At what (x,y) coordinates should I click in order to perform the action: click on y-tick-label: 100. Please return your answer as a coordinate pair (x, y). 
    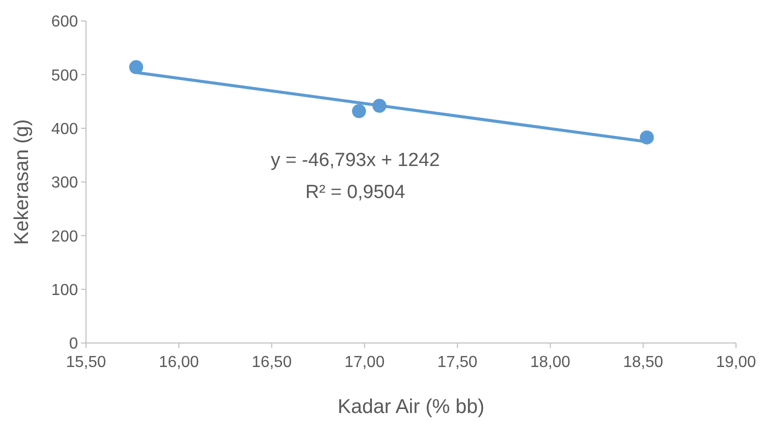
    Looking at the image, I should click on (64, 290).